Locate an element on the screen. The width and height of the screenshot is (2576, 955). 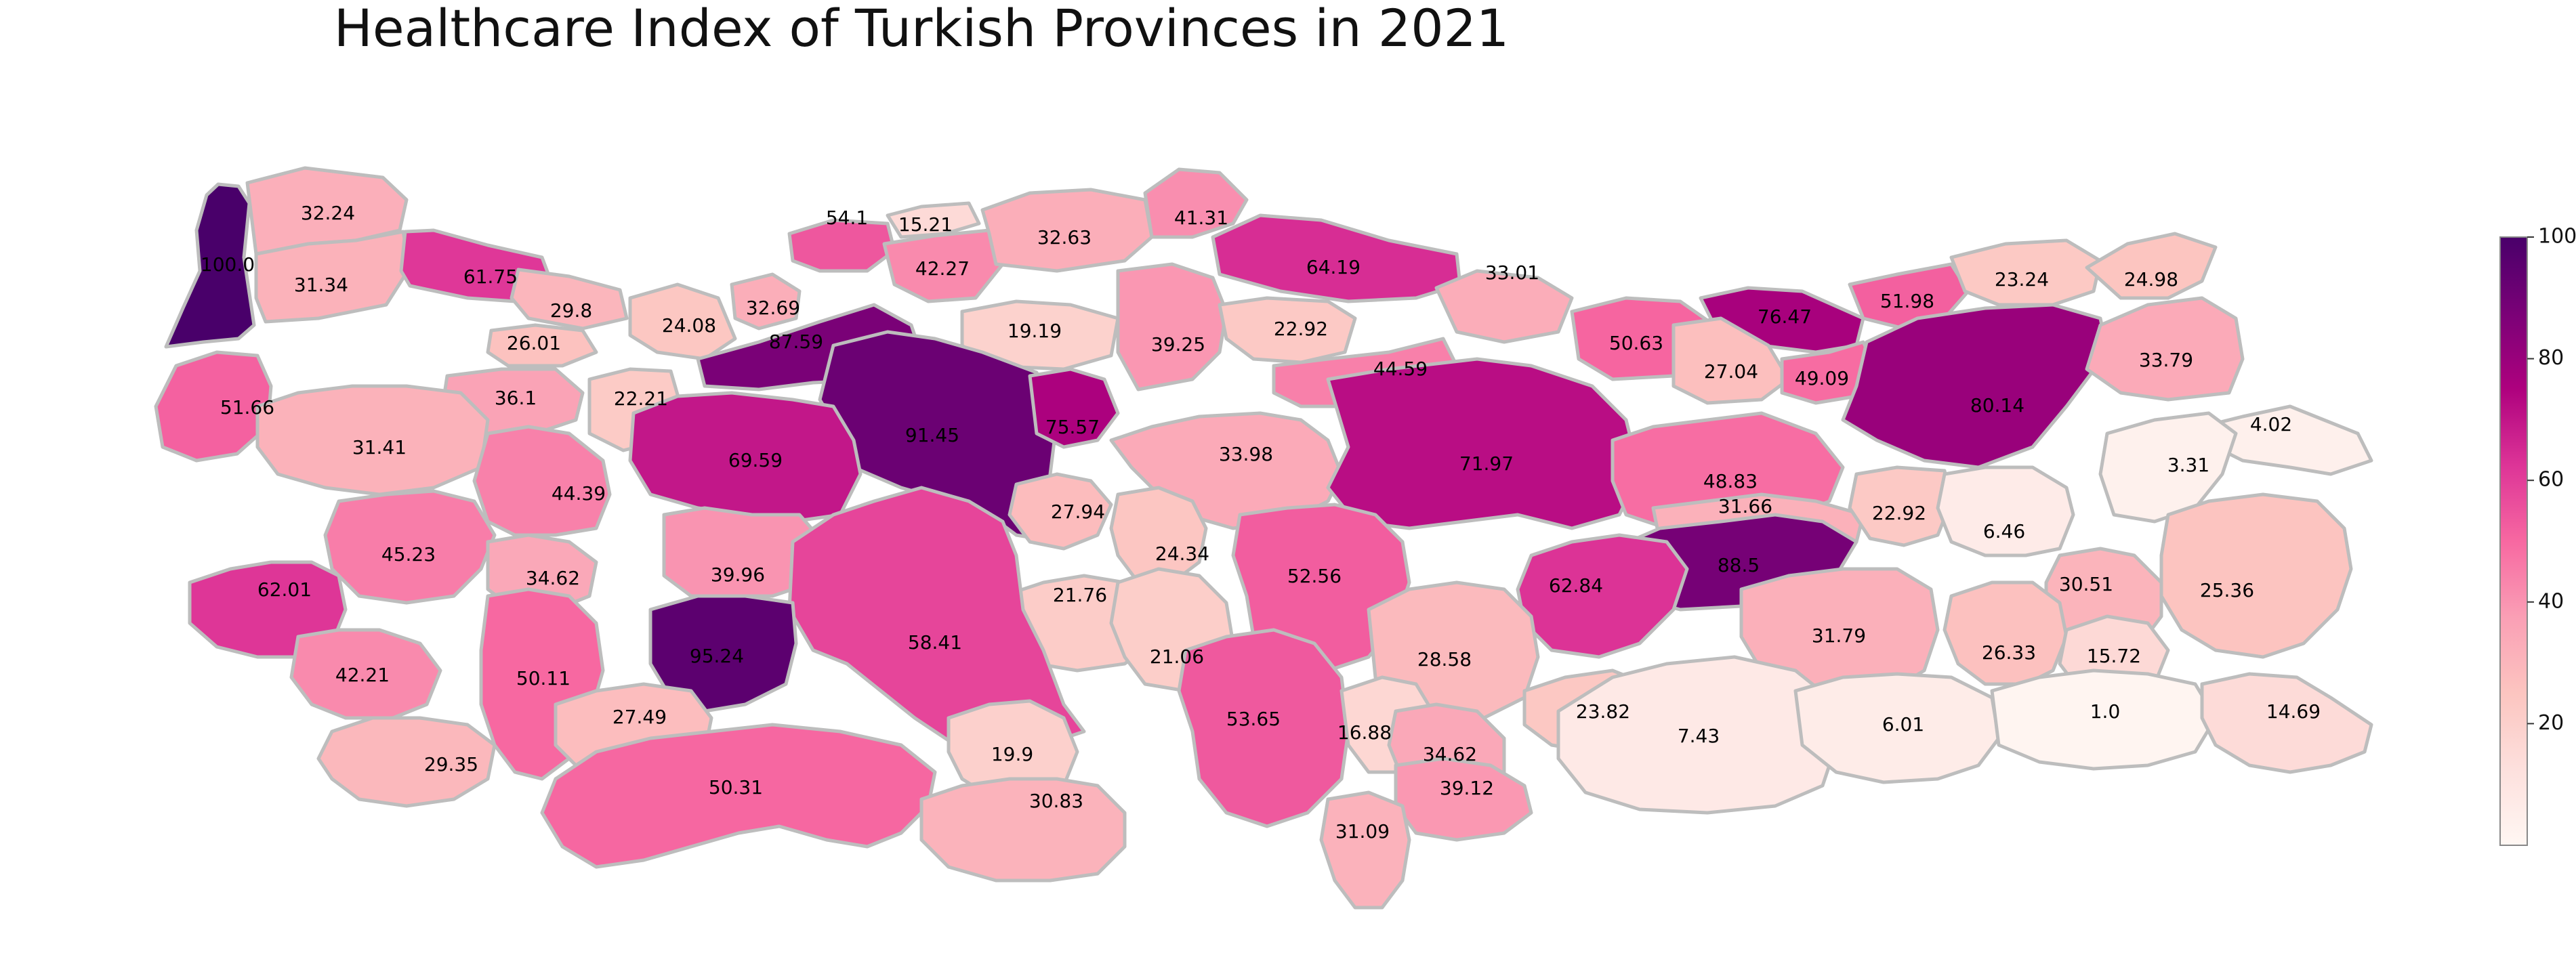
colorbar-tick-label: 20 is located at coordinates (2551, 723).